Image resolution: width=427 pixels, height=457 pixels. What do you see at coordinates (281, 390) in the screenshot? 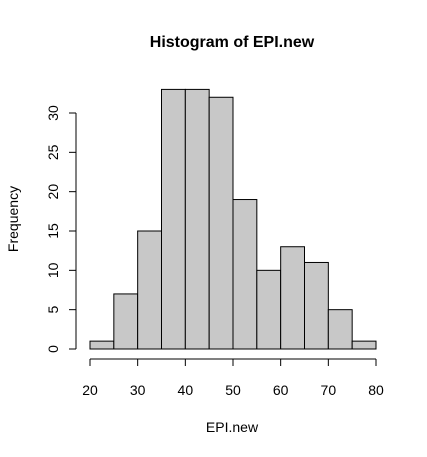
I see `x-tick-label: 60` at bounding box center [281, 390].